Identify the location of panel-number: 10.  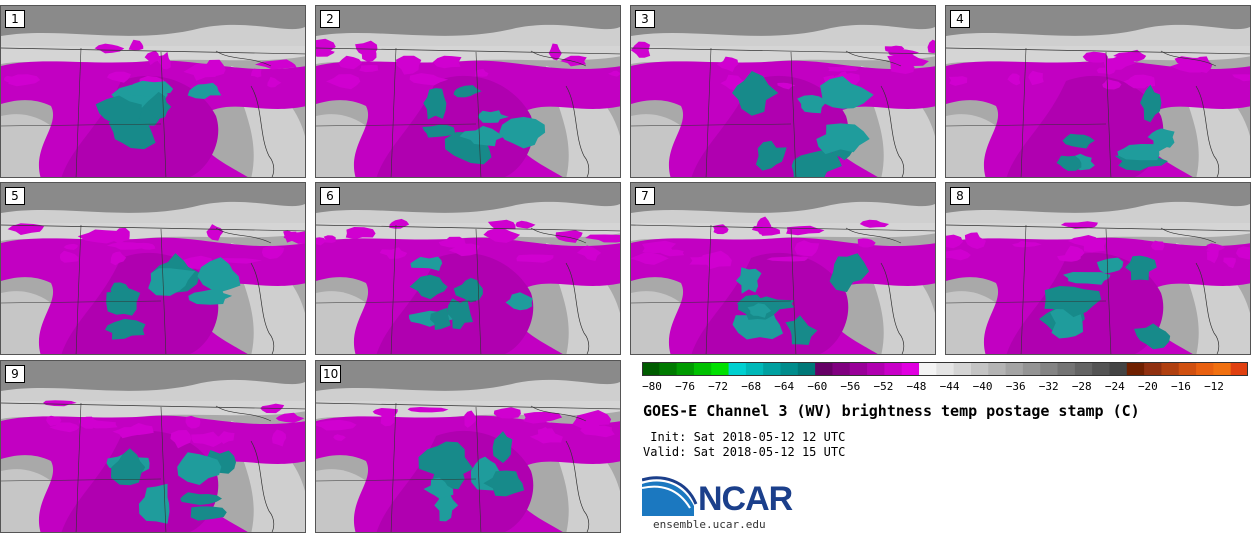
(331, 374).